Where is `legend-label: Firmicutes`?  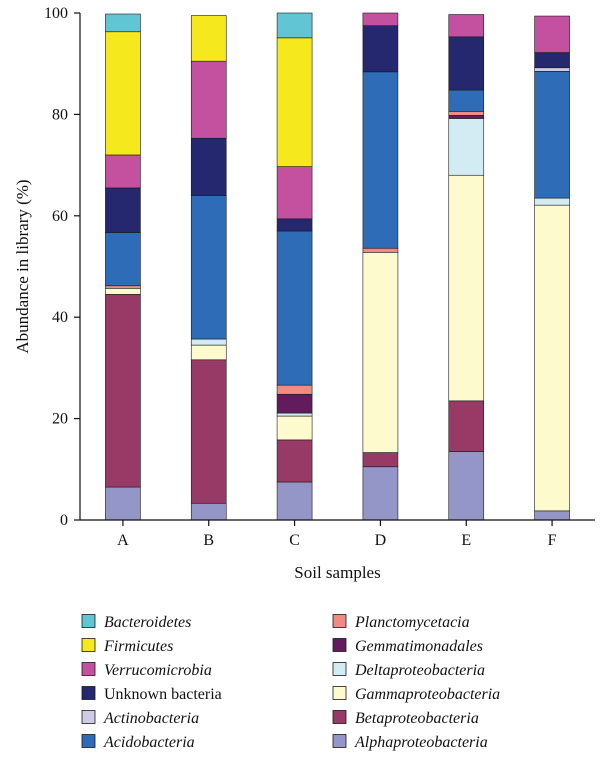
legend-label: Firmicutes is located at coordinates (138, 646).